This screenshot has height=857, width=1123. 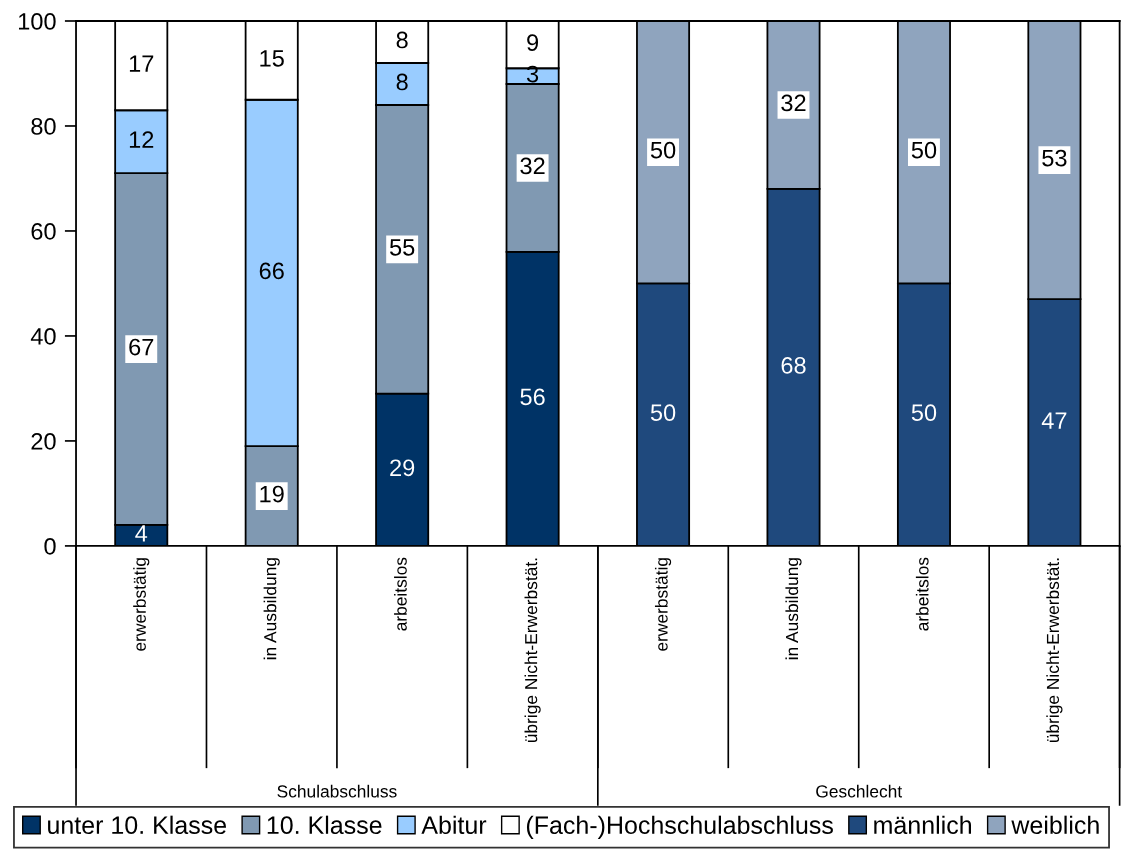 I want to click on data-label: 47, so click(x=1054, y=420).